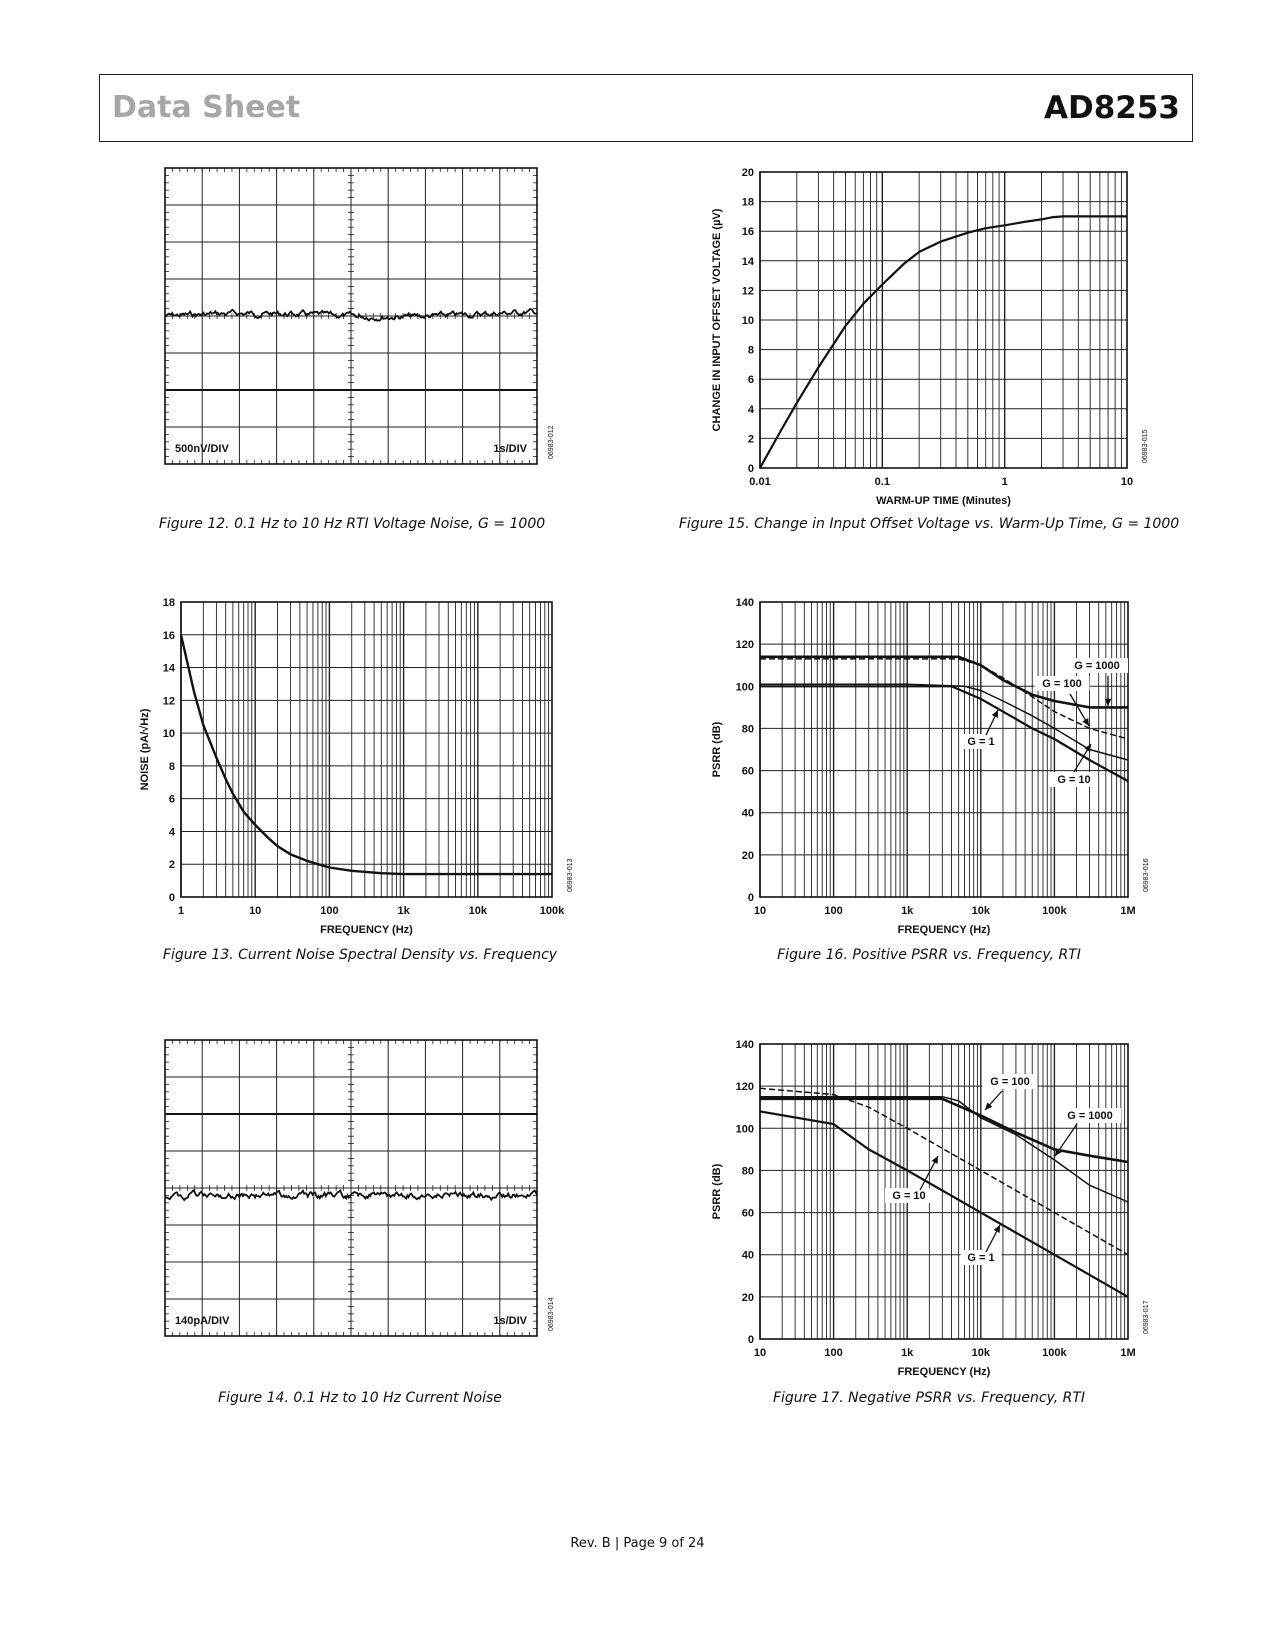 The height and width of the screenshot is (1650, 1275). What do you see at coordinates (637, 1543) in the screenshot?
I see `page-footer: Rev. B | Page 9 of 24` at bounding box center [637, 1543].